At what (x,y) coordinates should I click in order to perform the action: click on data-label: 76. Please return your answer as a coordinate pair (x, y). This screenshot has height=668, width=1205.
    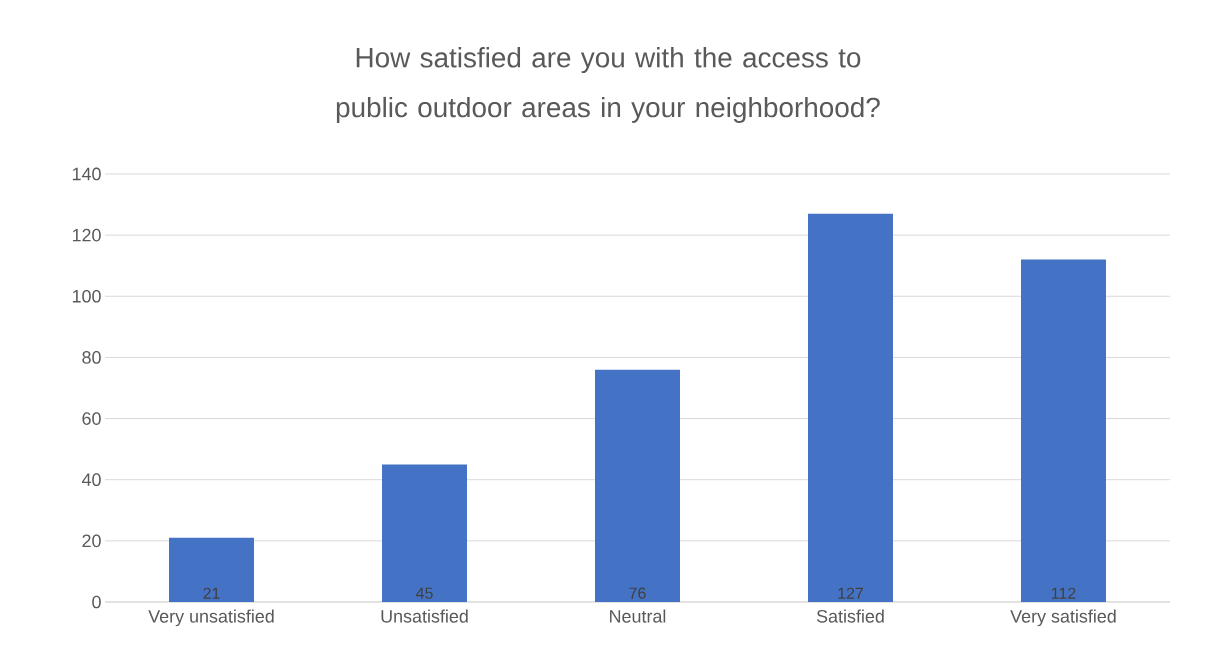
    Looking at the image, I should click on (637, 593).